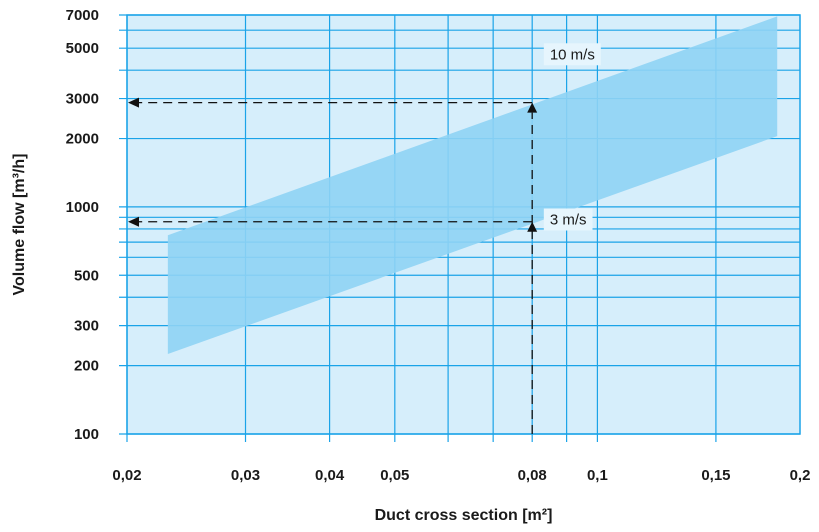 This screenshot has height=532, width=819. I want to click on y-tick-label: 3000, so click(82, 99).